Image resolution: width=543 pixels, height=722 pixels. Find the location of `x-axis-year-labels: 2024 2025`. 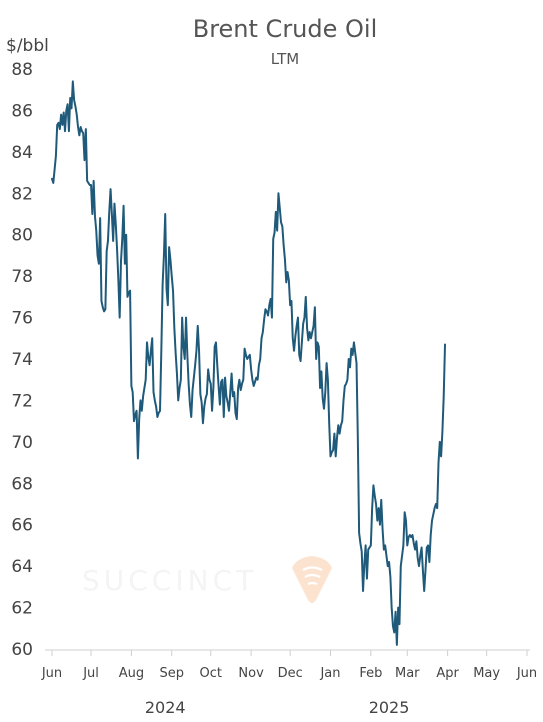

x-axis-year-labels: 2024 2025 is located at coordinates (277, 707).